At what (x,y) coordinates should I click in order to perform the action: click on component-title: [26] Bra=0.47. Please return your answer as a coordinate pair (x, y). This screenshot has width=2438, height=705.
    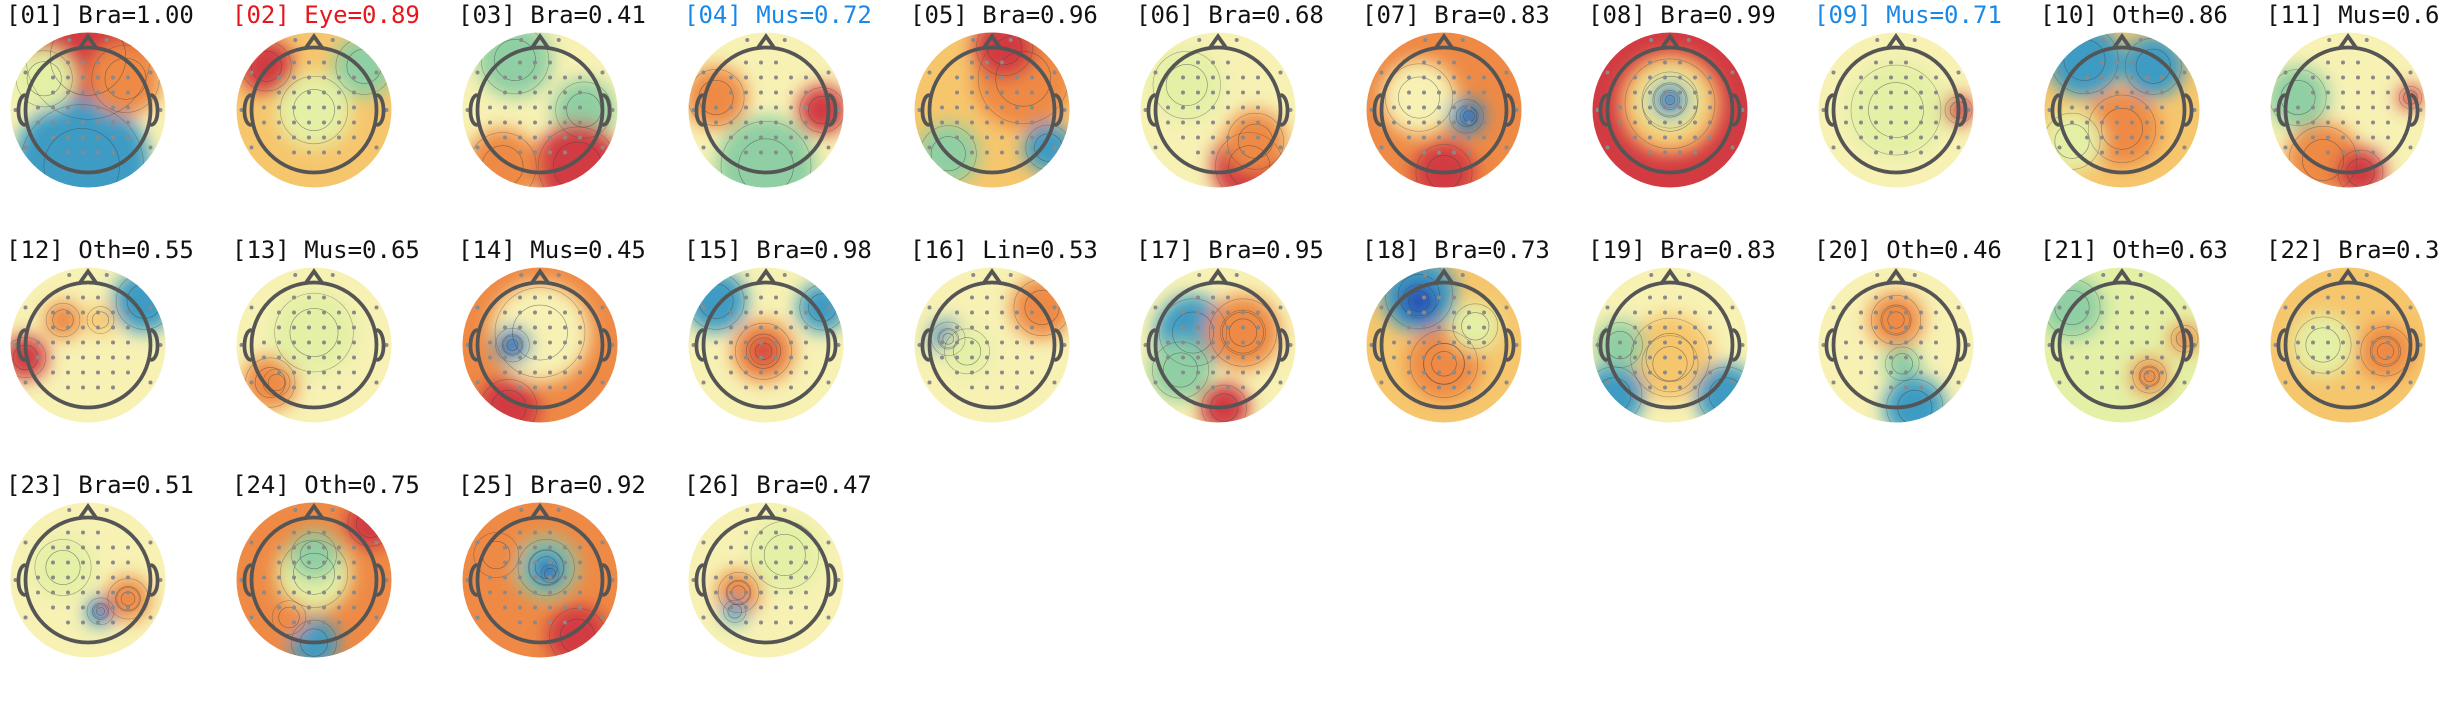
    Looking at the image, I should click on (778, 485).